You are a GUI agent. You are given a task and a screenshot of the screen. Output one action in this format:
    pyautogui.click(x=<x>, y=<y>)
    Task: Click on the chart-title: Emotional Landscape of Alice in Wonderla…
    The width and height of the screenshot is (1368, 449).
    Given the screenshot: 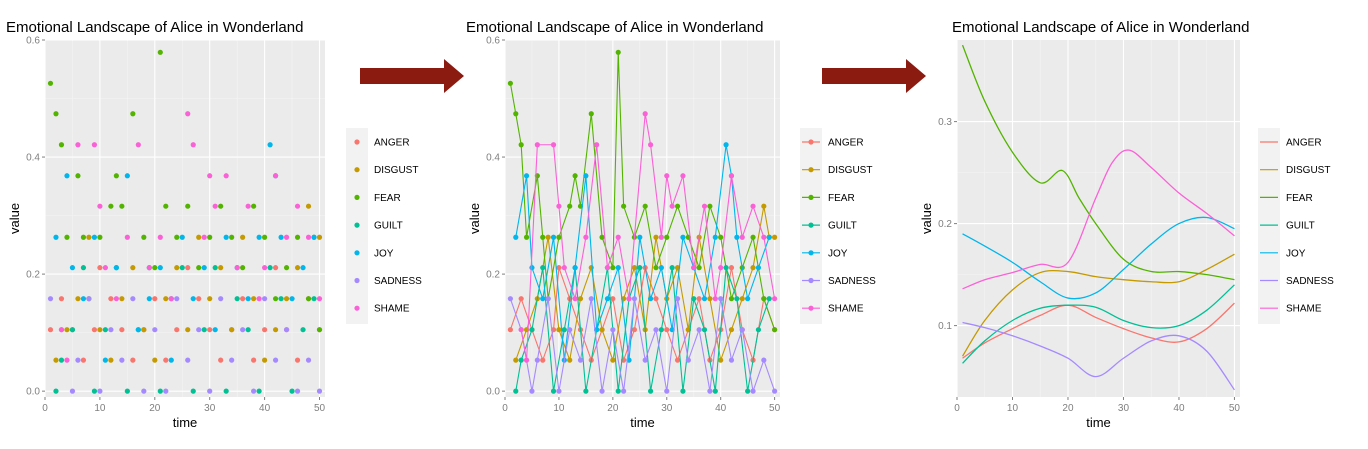 What is the action you would take?
    pyautogui.click(x=1100, y=27)
    